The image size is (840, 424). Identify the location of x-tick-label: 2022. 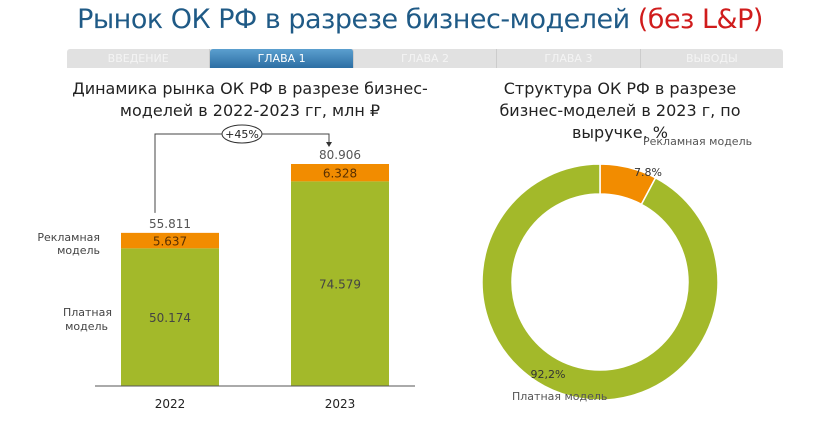
(170, 404).